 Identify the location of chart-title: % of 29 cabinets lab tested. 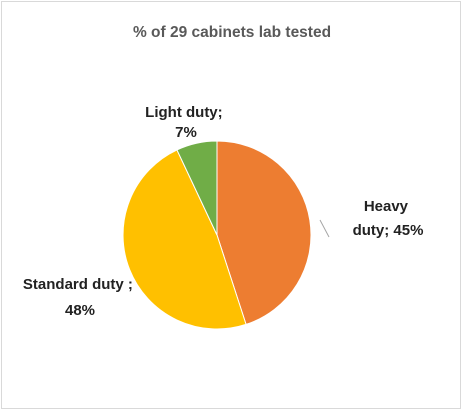
(232, 32).